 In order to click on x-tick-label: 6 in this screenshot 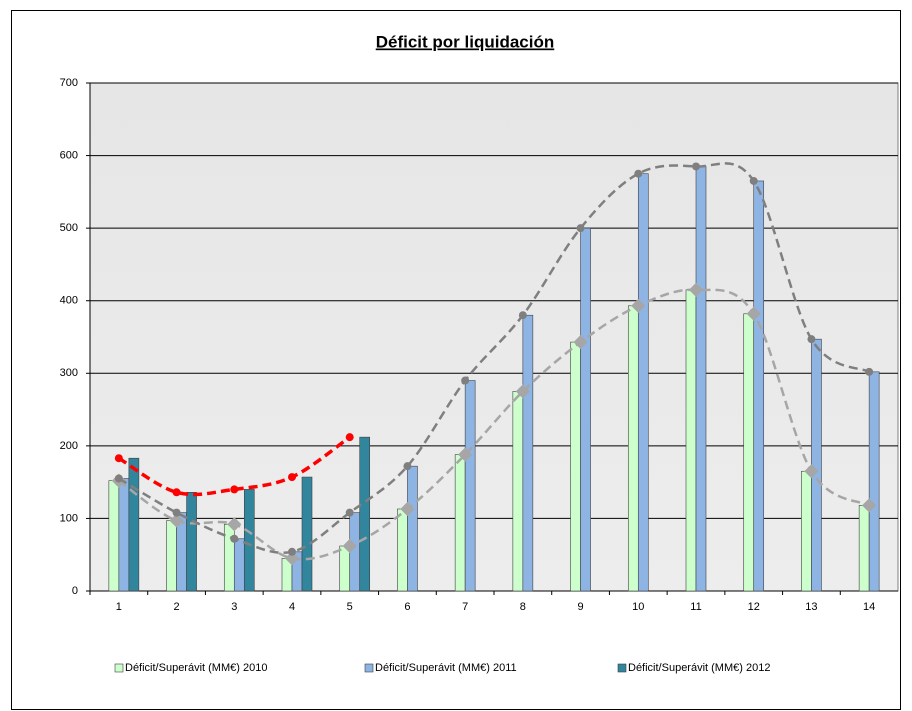, I will do `click(407, 607)`.